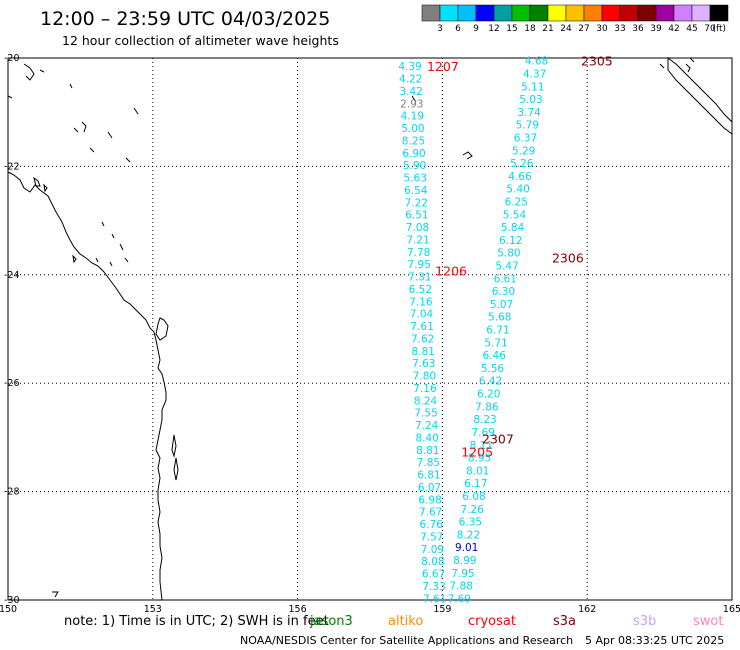  What do you see at coordinates (673, 29) in the screenshot?
I see `scale-tick-label: 42` at bounding box center [673, 29].